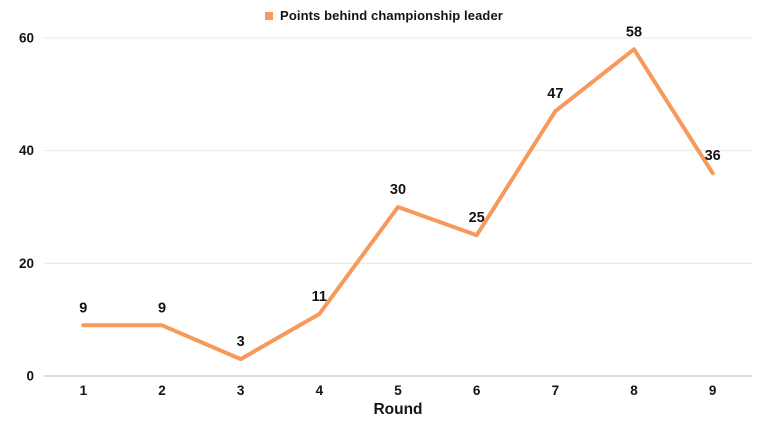 Image resolution: width=768 pixels, height=432 pixels. Describe the element at coordinates (391, 15) in the screenshot. I see `legend-label: Points behind championship leader` at that location.